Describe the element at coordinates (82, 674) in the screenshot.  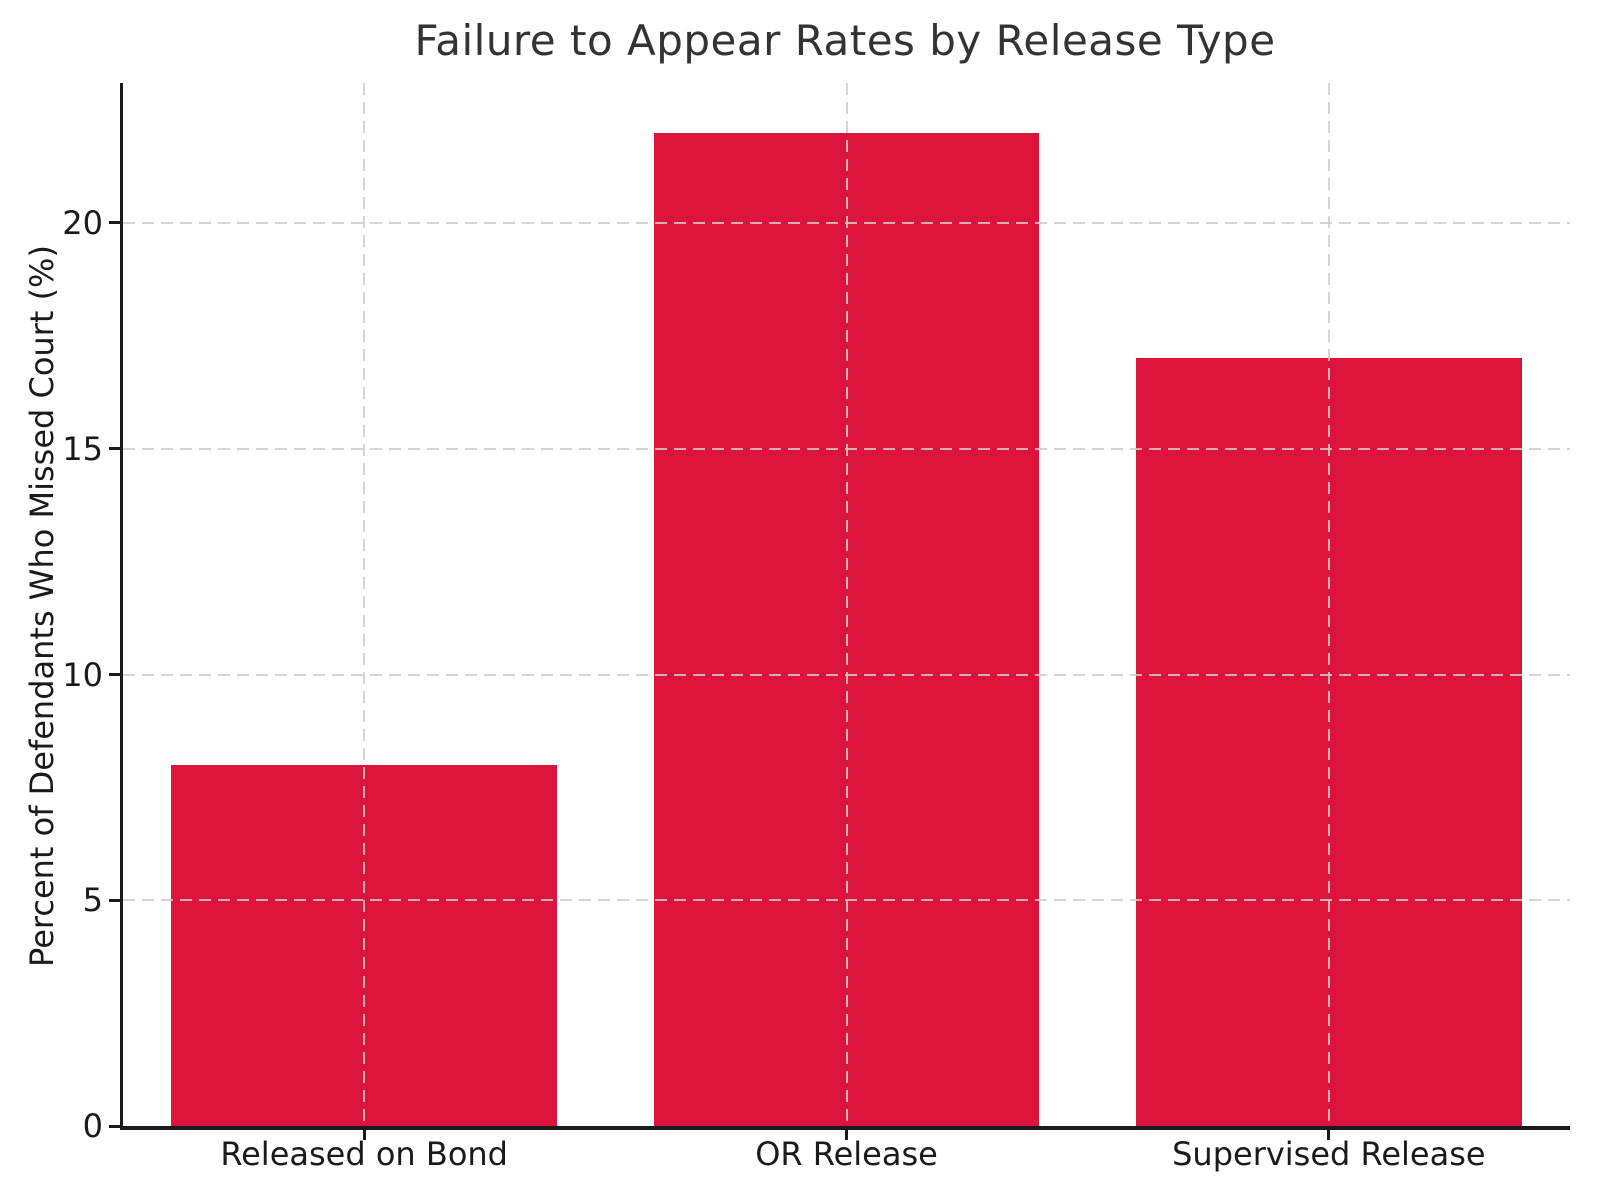
I see `y-tick-label: 10` at that location.